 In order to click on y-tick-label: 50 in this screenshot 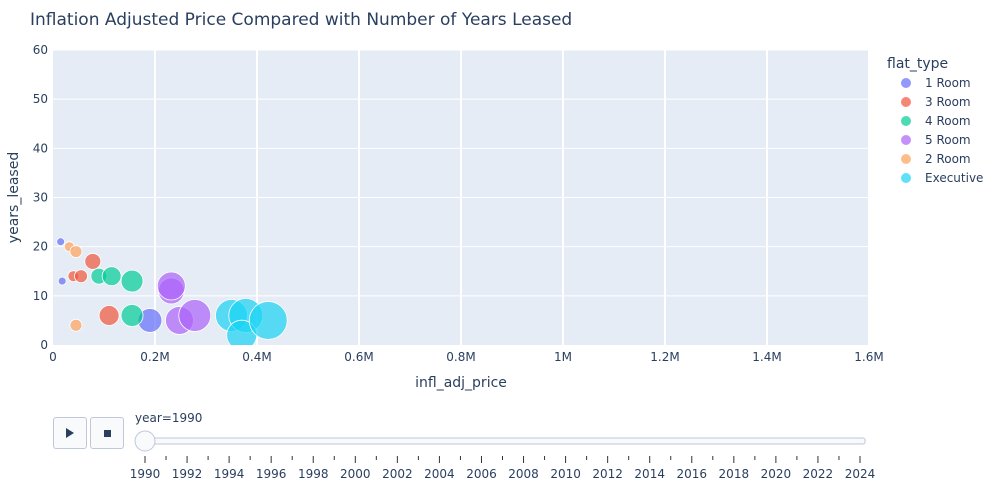, I will do `click(40, 99)`.